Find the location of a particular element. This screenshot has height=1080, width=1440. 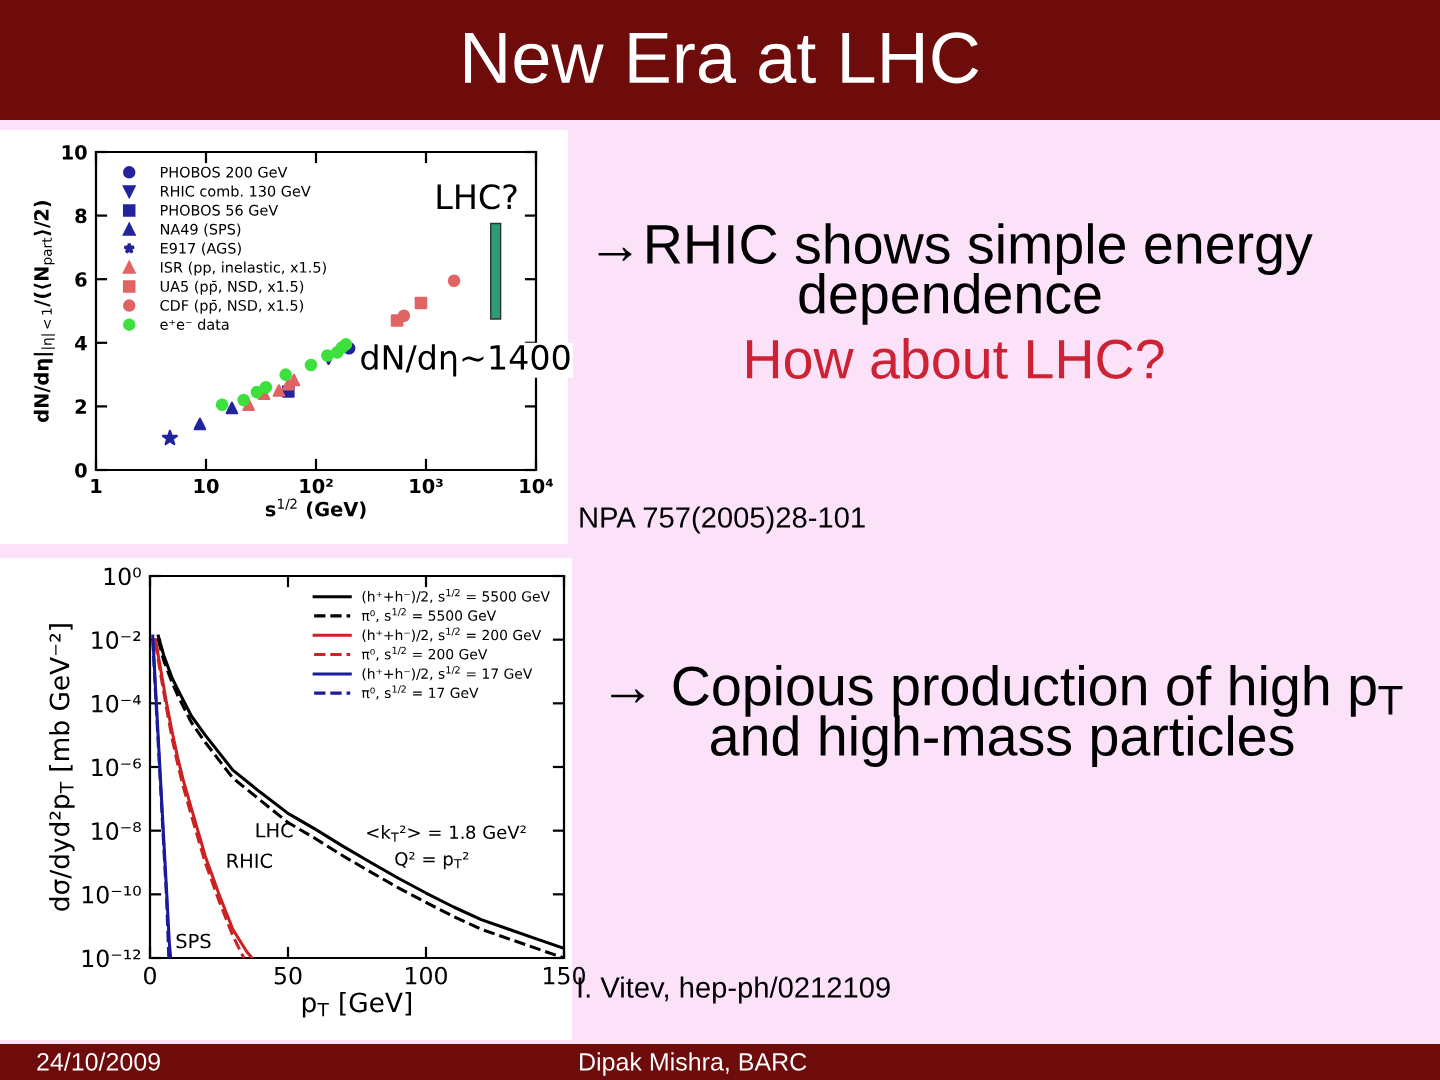

x-tick-label: 10 is located at coordinates (206, 486).